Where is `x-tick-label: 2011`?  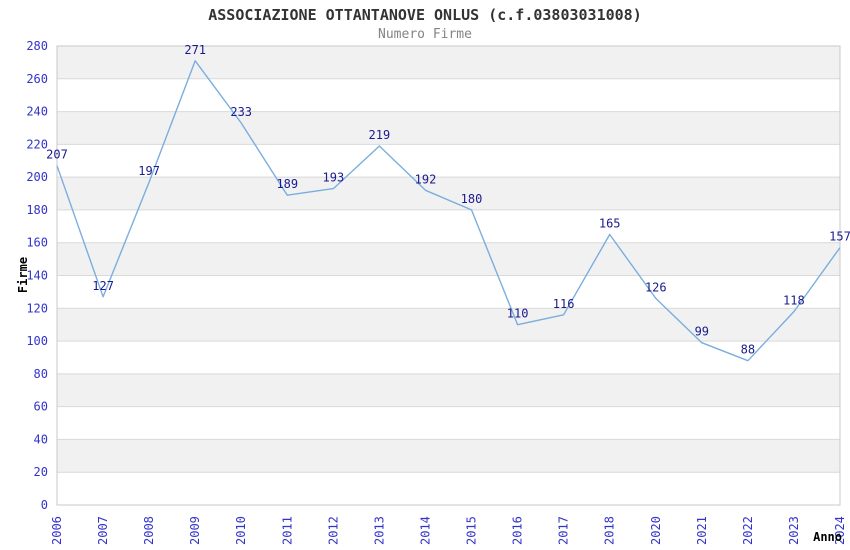
x-tick-label: 2011 is located at coordinates (287, 530).